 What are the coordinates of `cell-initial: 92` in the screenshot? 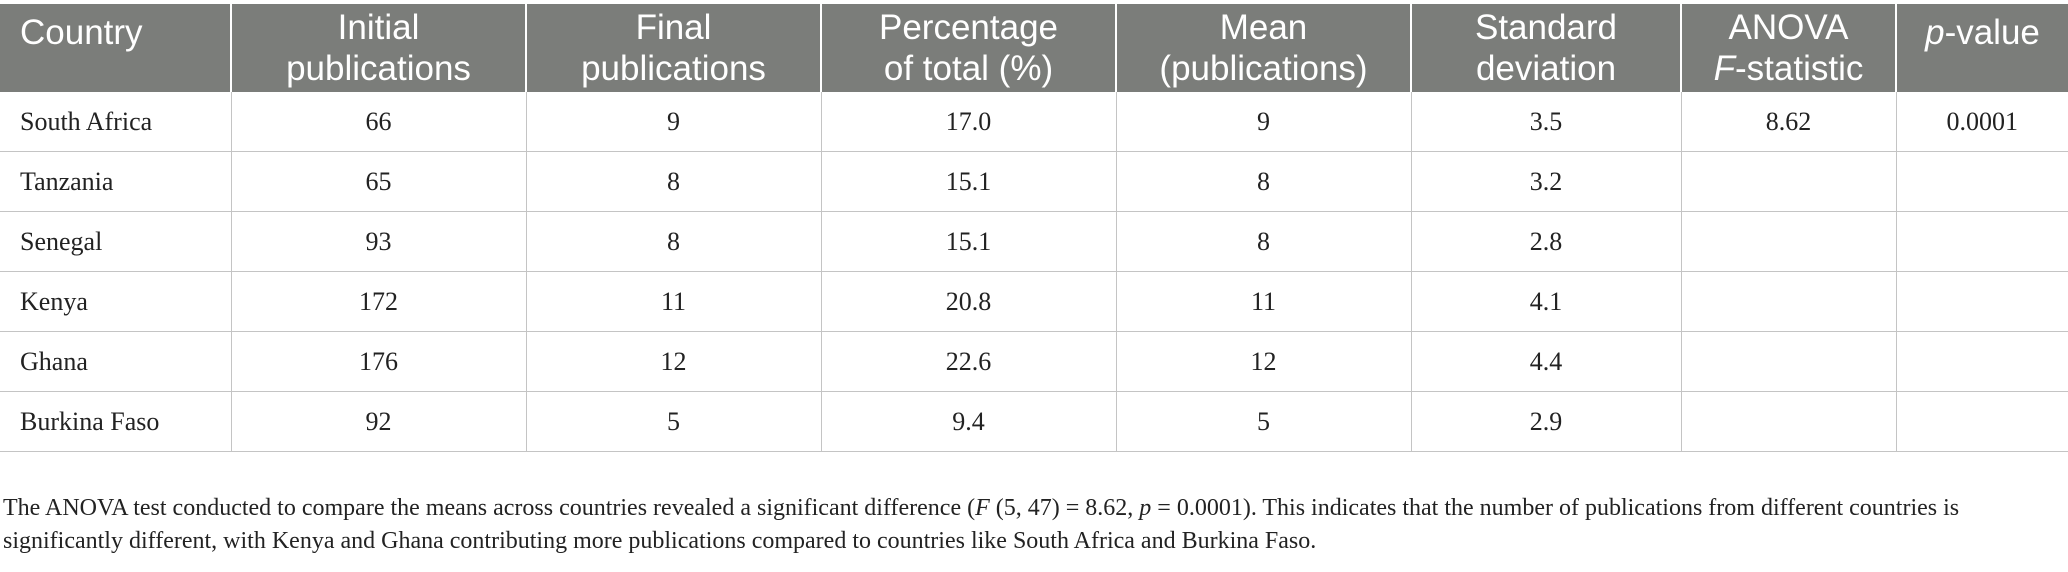 It's located at (378, 421).